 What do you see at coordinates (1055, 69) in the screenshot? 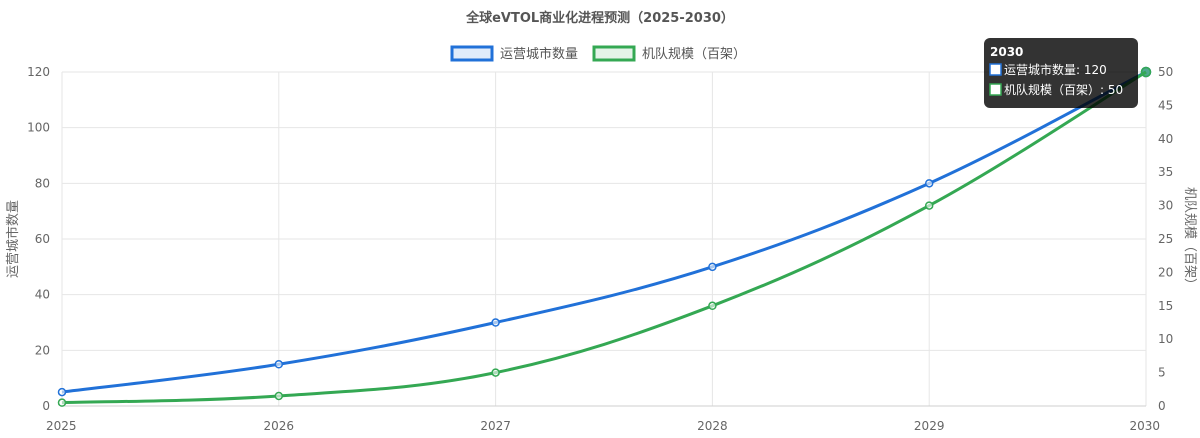
I see `tooltip-line-0: 运营城市数量: 120` at bounding box center [1055, 69].